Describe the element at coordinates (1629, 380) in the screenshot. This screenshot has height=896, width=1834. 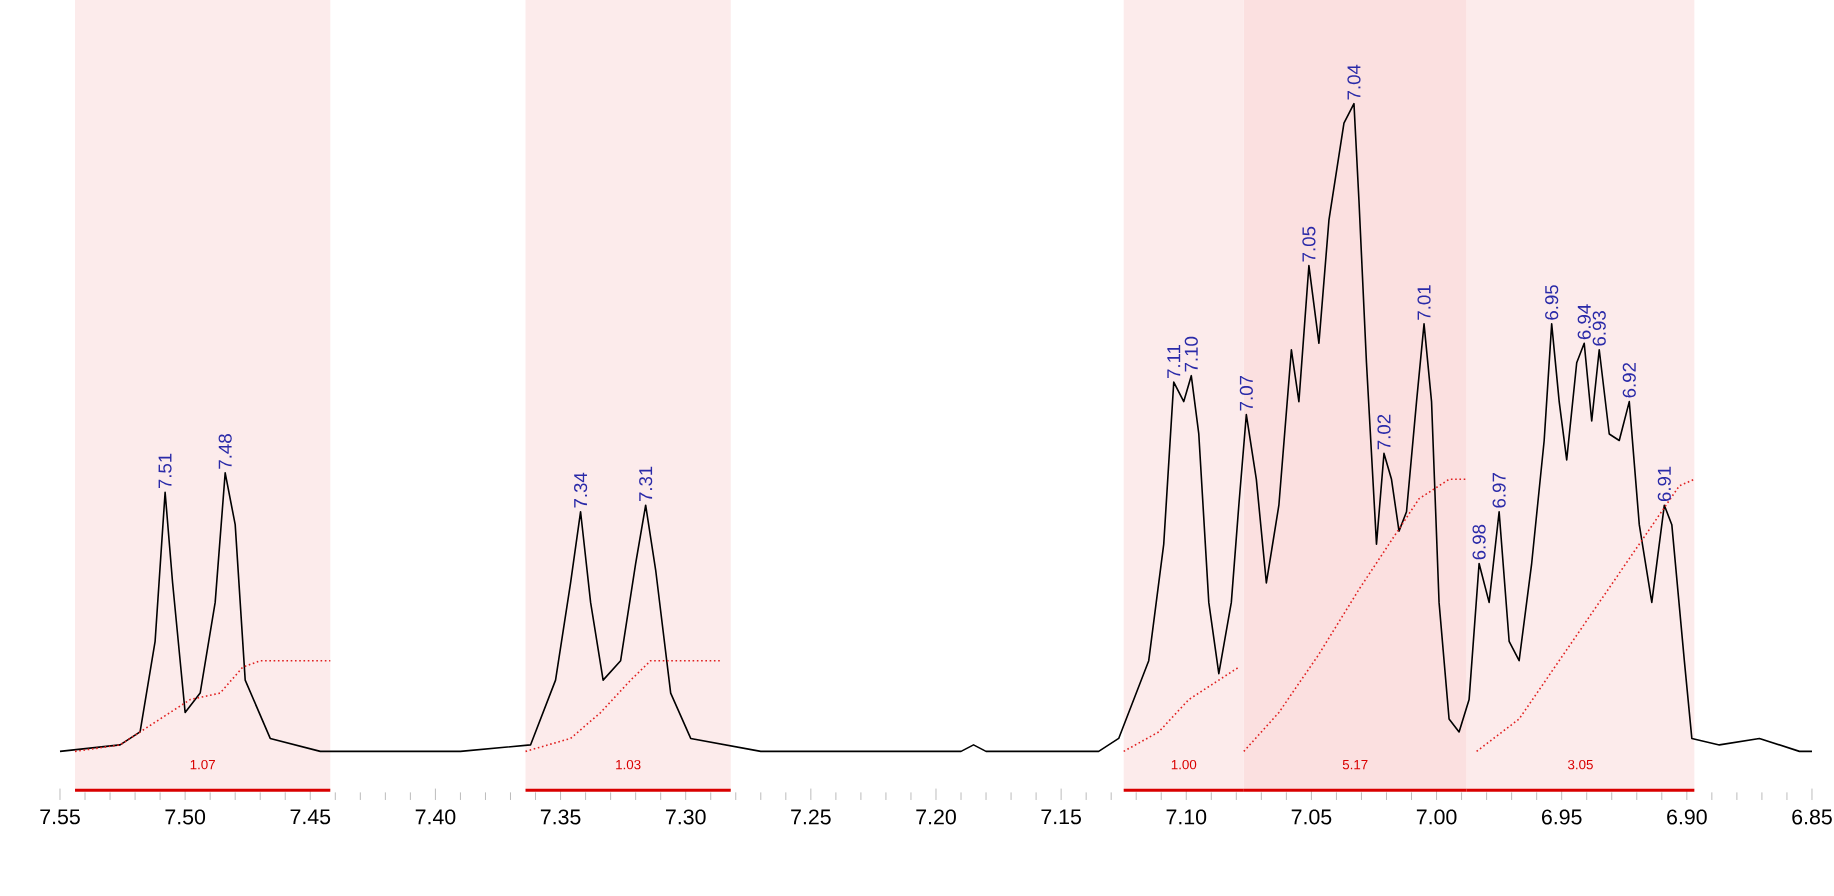
I see `annotation: 6.92` at that location.